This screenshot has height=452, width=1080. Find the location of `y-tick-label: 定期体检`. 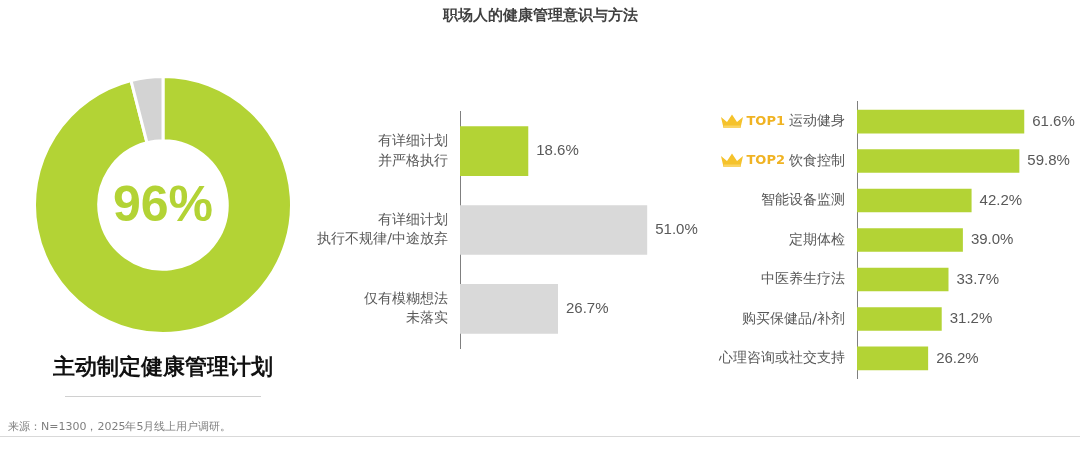

y-tick-label: 定期体检 is located at coordinates (817, 238).